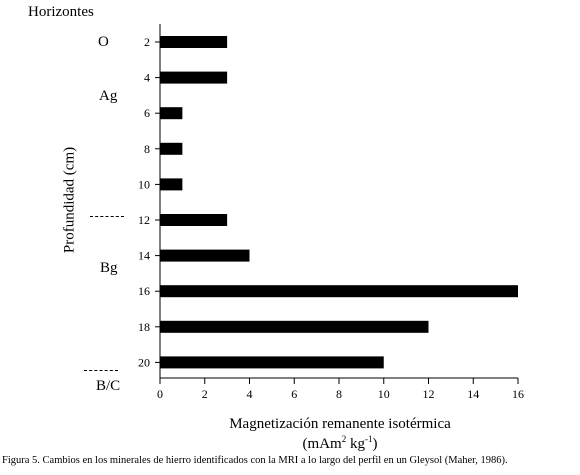 The width and height of the screenshot is (580, 475). What do you see at coordinates (144, 220) in the screenshot?
I see `y-tick-label: 12` at bounding box center [144, 220].